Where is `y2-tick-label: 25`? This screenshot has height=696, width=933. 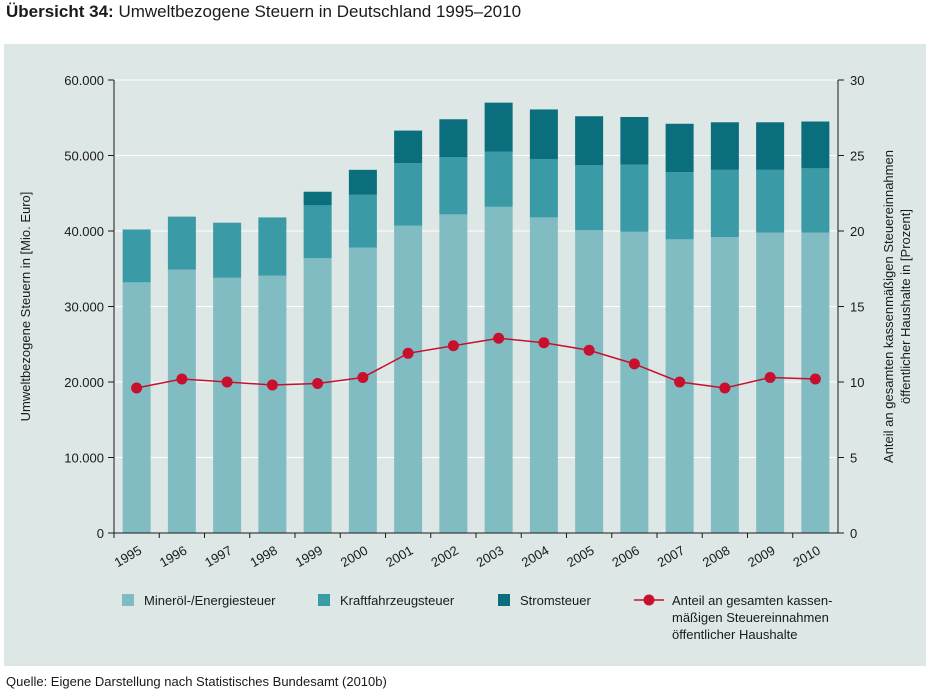 y2-tick-label: 25 is located at coordinates (857, 156).